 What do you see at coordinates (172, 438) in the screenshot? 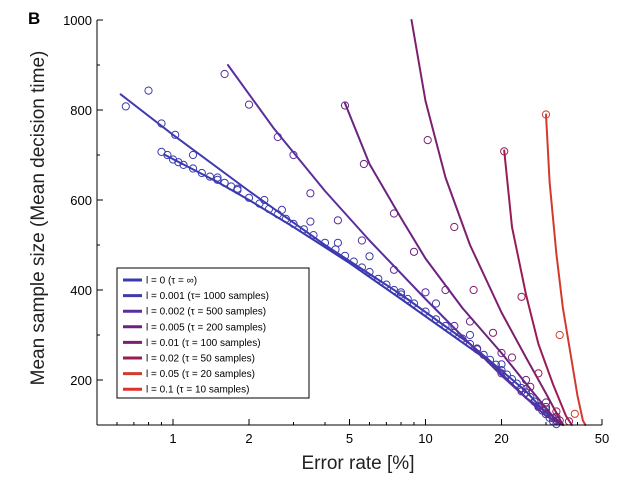
I see `x-tick-label: 1` at bounding box center [172, 438].